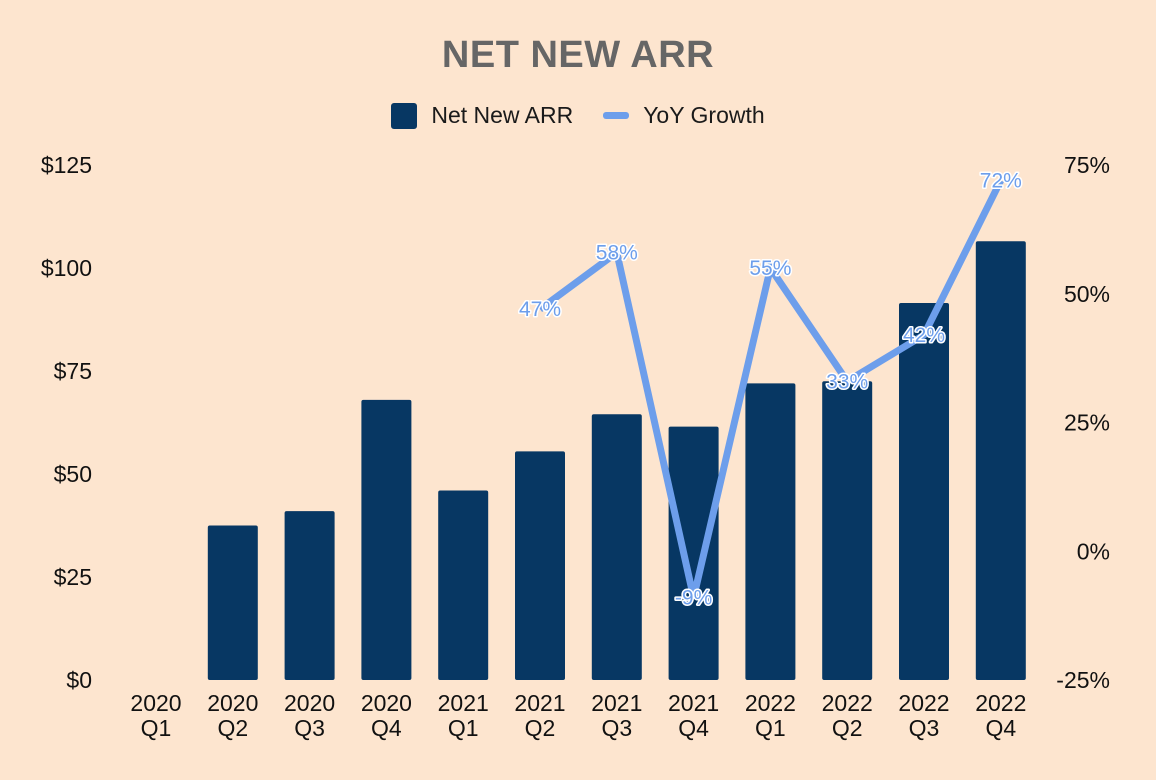  What do you see at coordinates (578, 115) in the screenshot?
I see `chart-legend: Net New ARR YoY Growth` at bounding box center [578, 115].